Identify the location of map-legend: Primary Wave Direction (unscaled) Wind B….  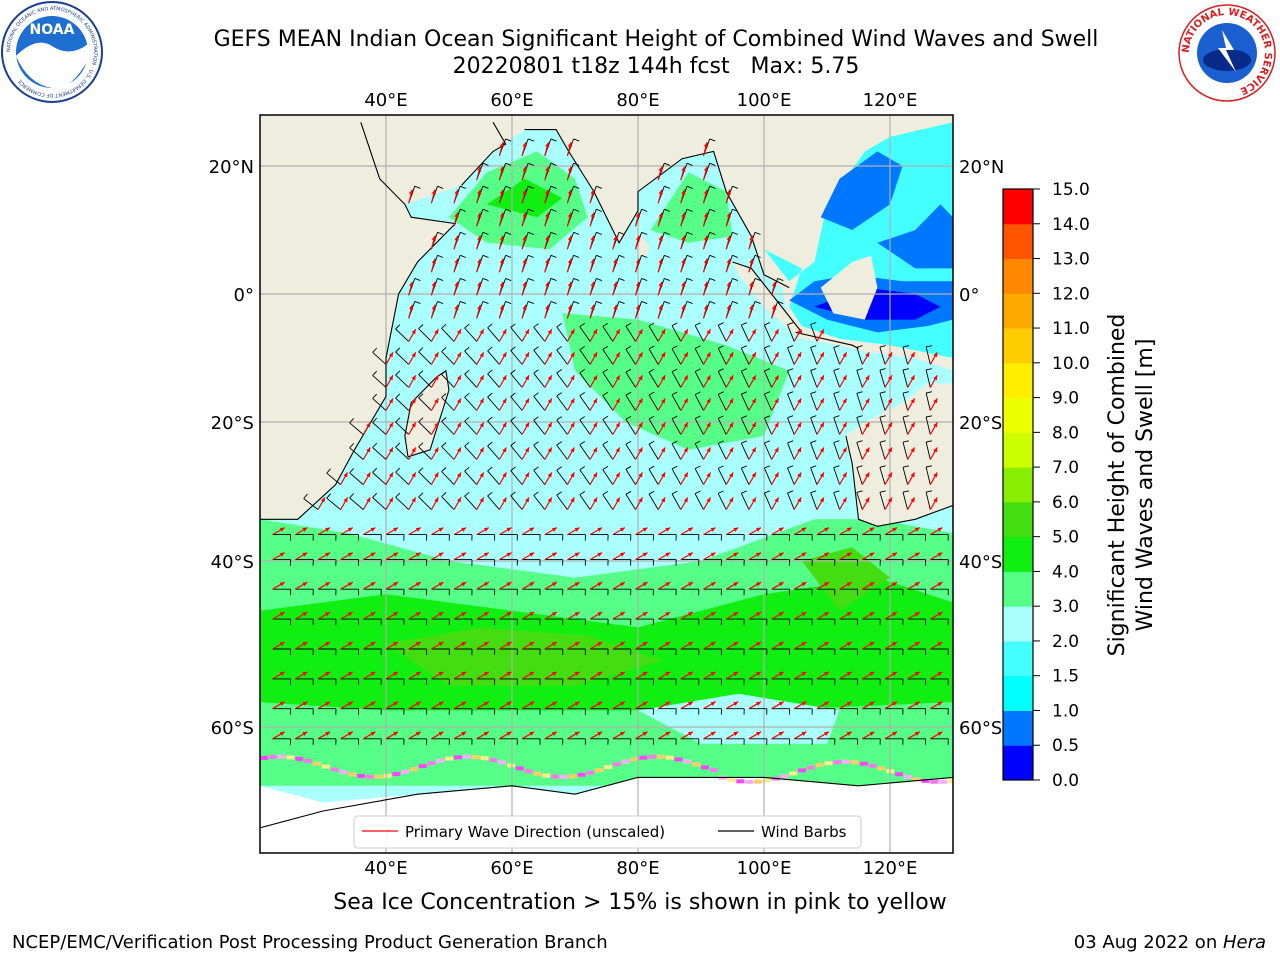
(607, 832).